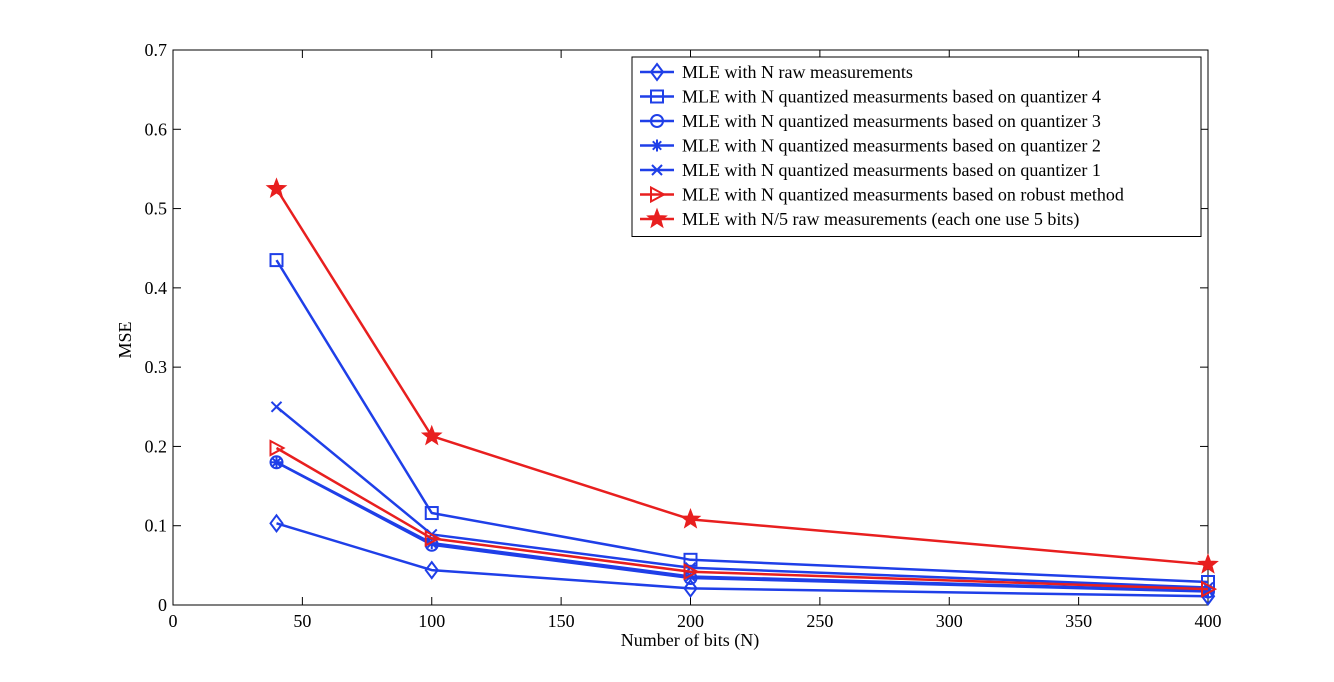 This screenshot has height=682, width=1334. Describe the element at coordinates (156, 288) in the screenshot. I see `y-tick-label: 0.4` at that location.